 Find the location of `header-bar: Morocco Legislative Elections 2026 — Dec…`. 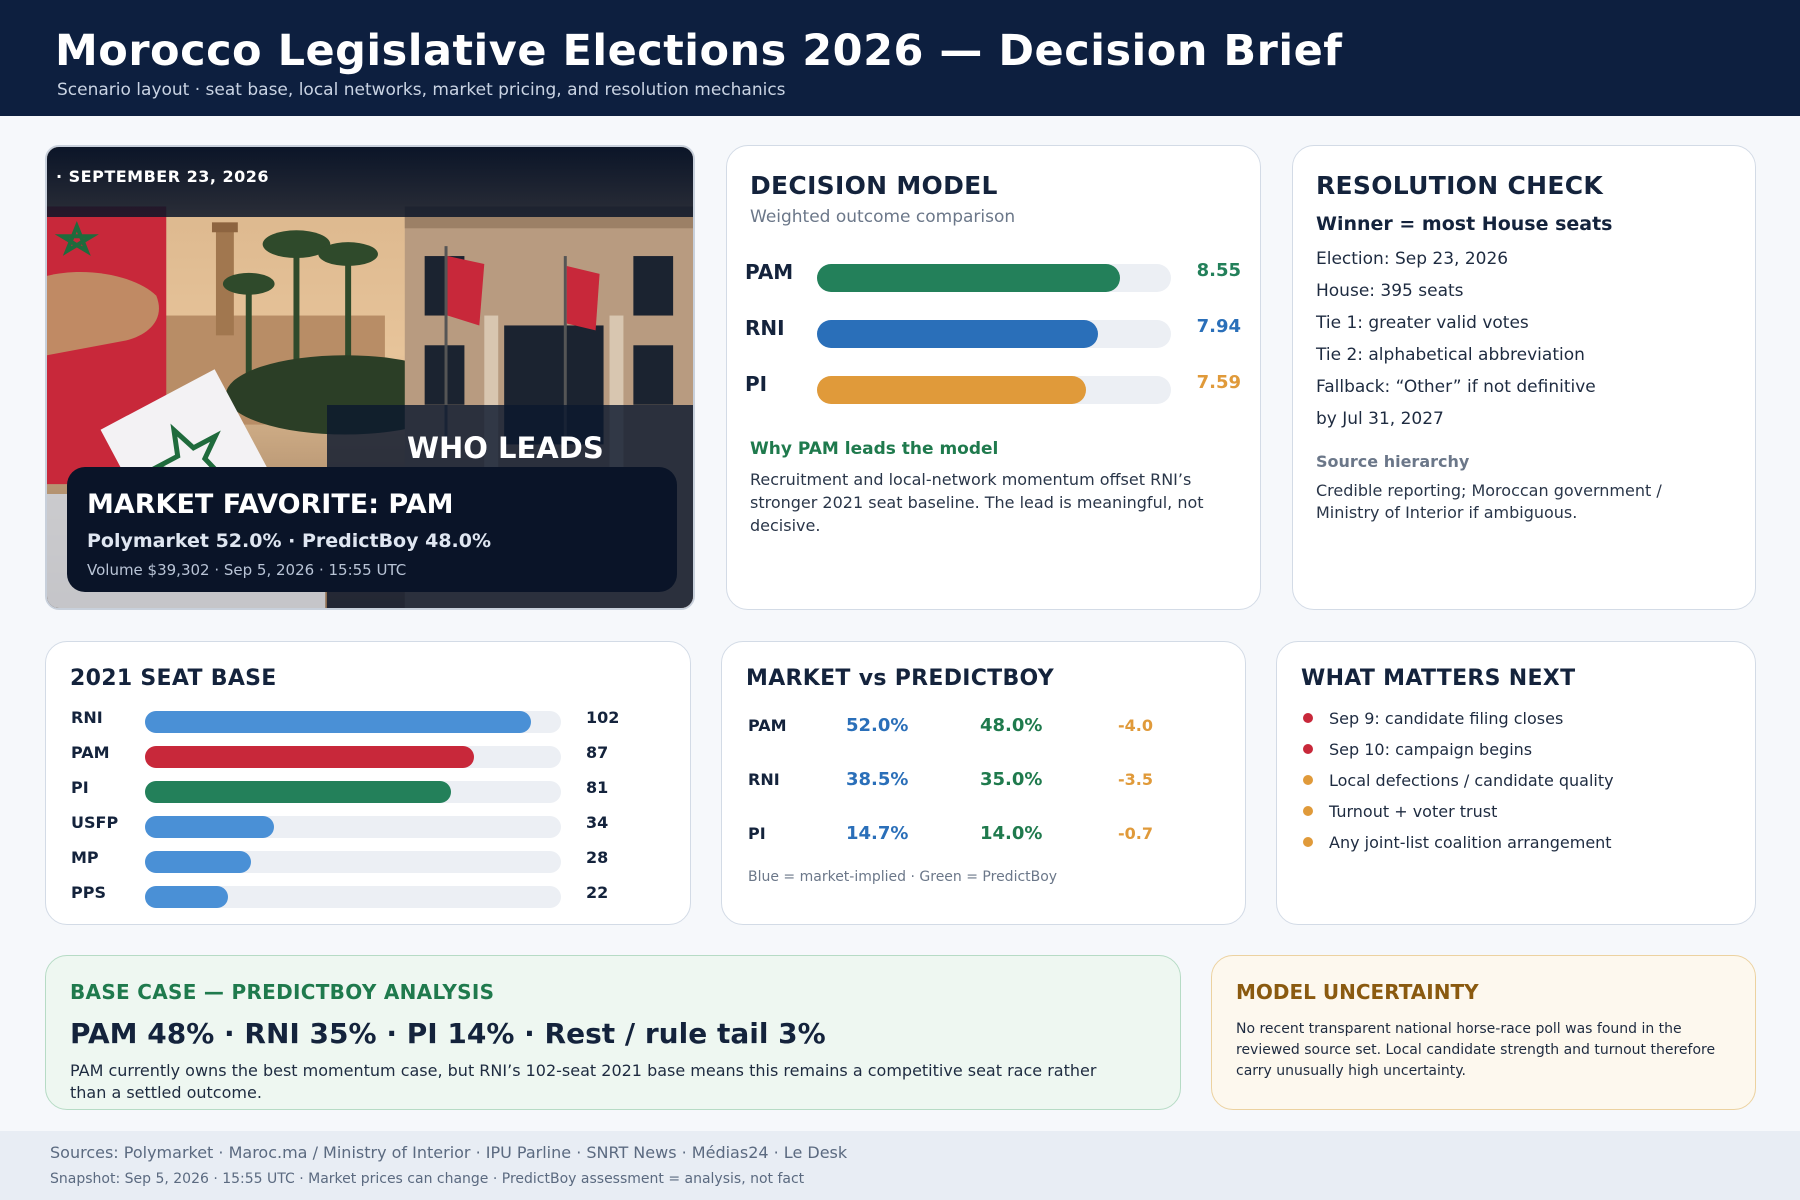

header-bar: Morocco Legislative Elections 2026 — Dec… is located at coordinates (900, 58).